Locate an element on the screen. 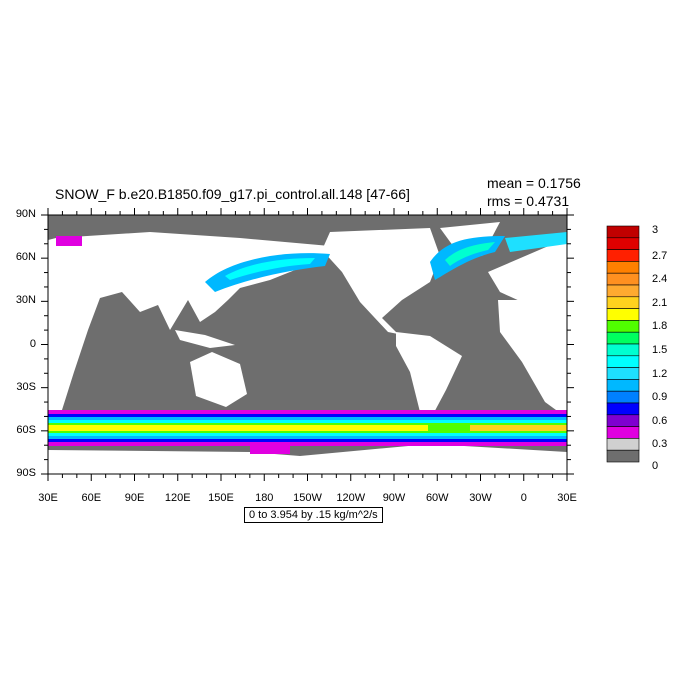 The width and height of the screenshot is (700, 700). mean-stat: mean = 0.1756 is located at coordinates (534, 183).